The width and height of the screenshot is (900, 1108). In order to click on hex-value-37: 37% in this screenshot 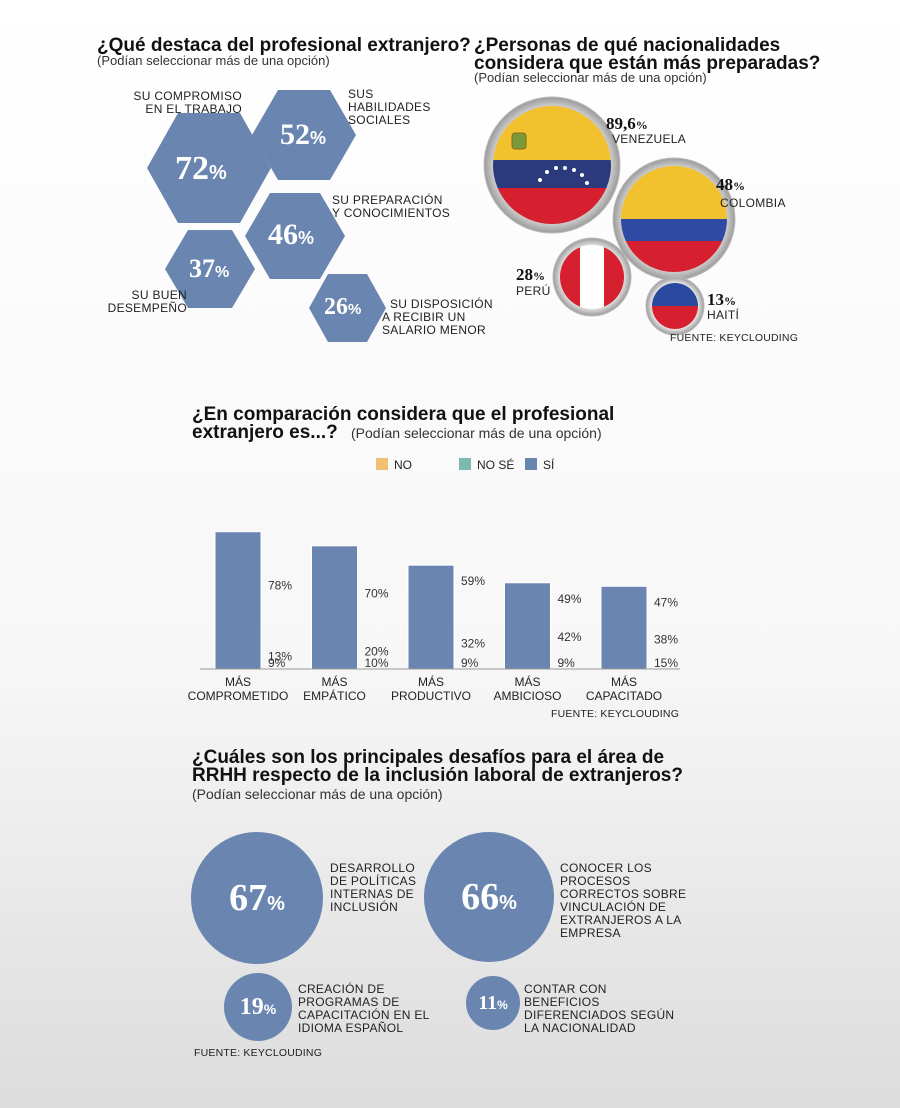, I will do `click(209, 268)`.